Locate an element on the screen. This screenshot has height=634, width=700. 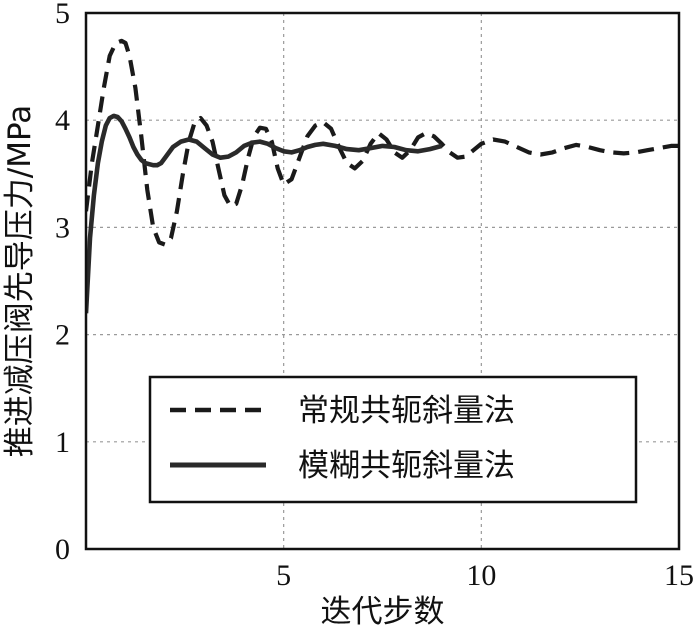
y-tick-label: 5 is located at coordinates (62, 15).